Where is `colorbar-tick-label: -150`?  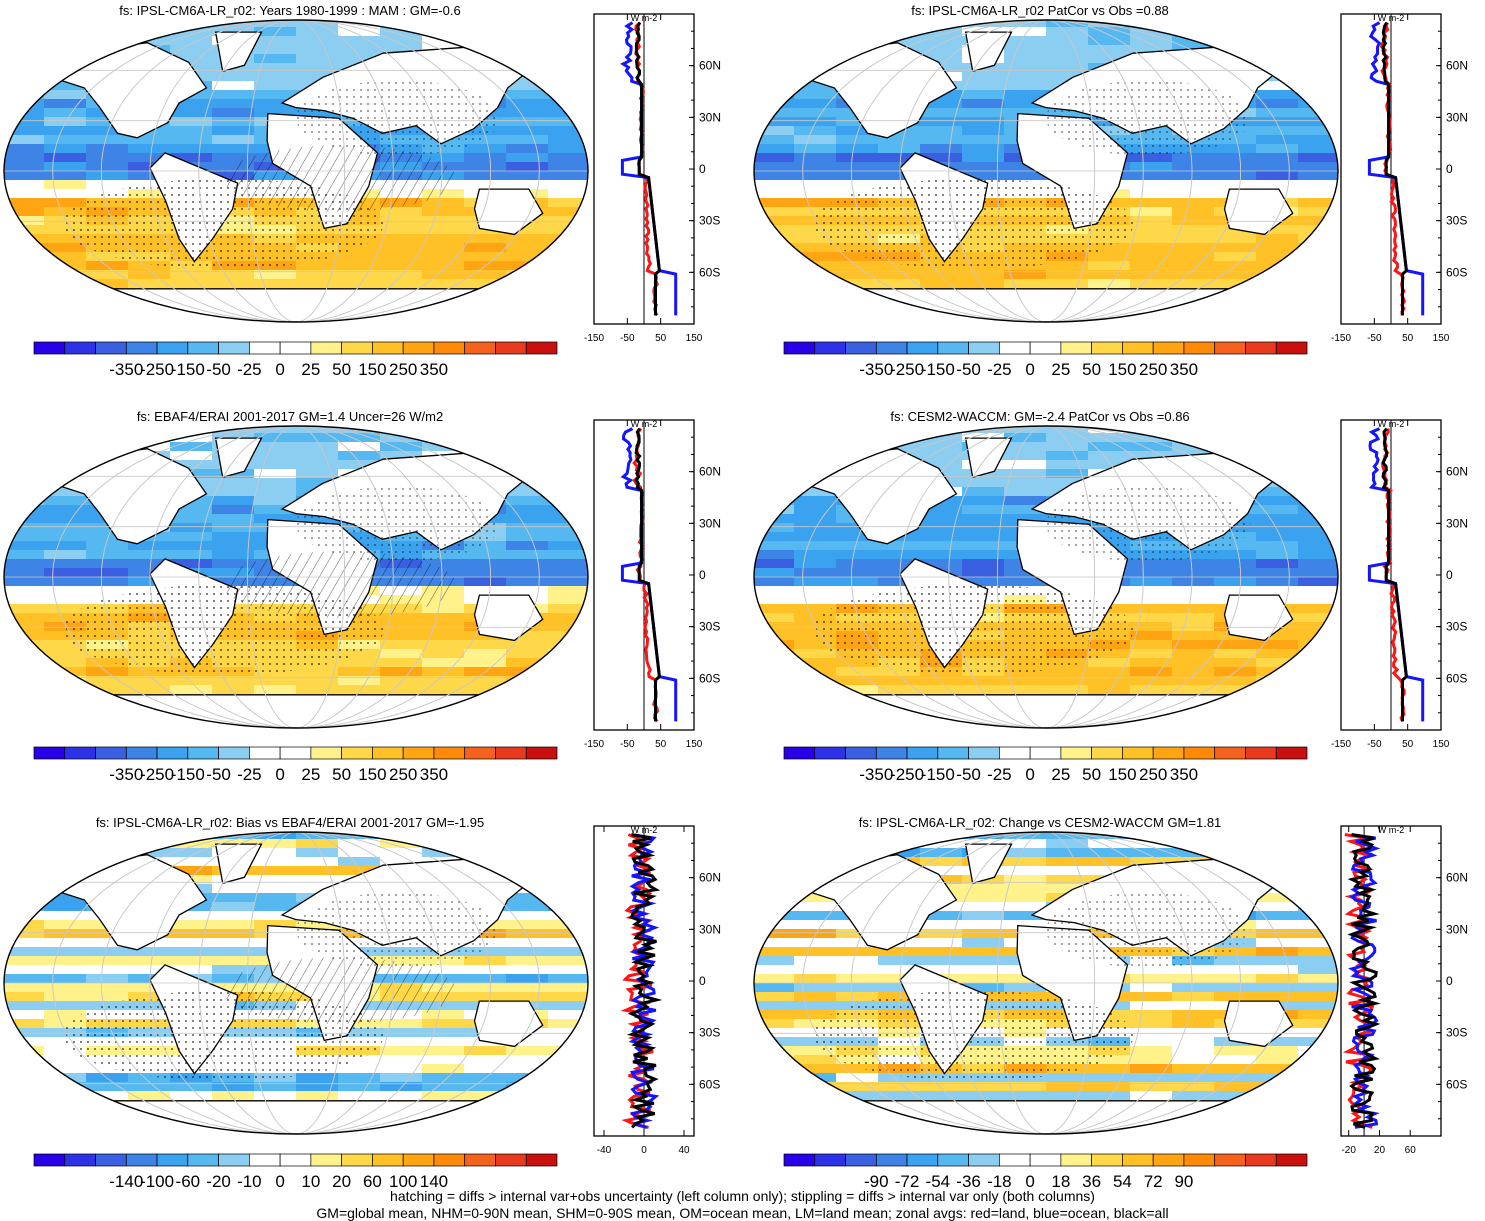 colorbar-tick-label: -150 is located at coordinates (188, 774).